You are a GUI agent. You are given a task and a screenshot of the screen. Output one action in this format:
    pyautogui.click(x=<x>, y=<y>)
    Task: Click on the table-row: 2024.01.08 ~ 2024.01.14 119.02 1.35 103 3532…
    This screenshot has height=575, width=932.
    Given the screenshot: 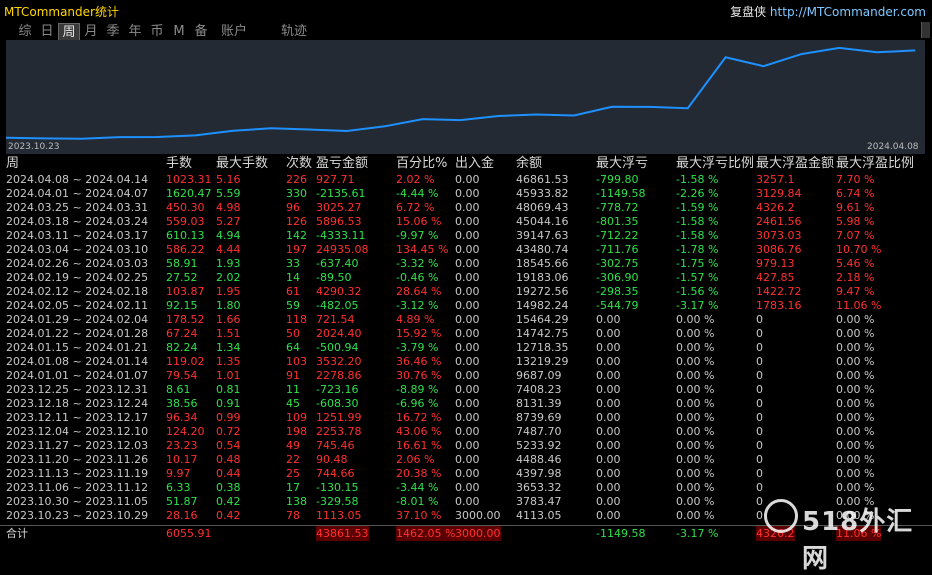 What is the action you would take?
    pyautogui.click(x=466, y=362)
    